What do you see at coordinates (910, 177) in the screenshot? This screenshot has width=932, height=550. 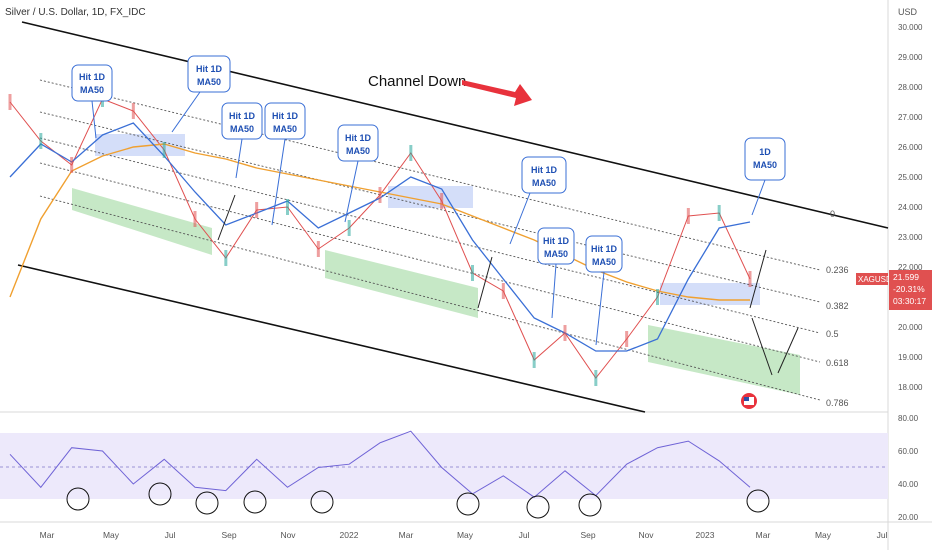 I see `price-tick-label: 25.000` at bounding box center [910, 177].